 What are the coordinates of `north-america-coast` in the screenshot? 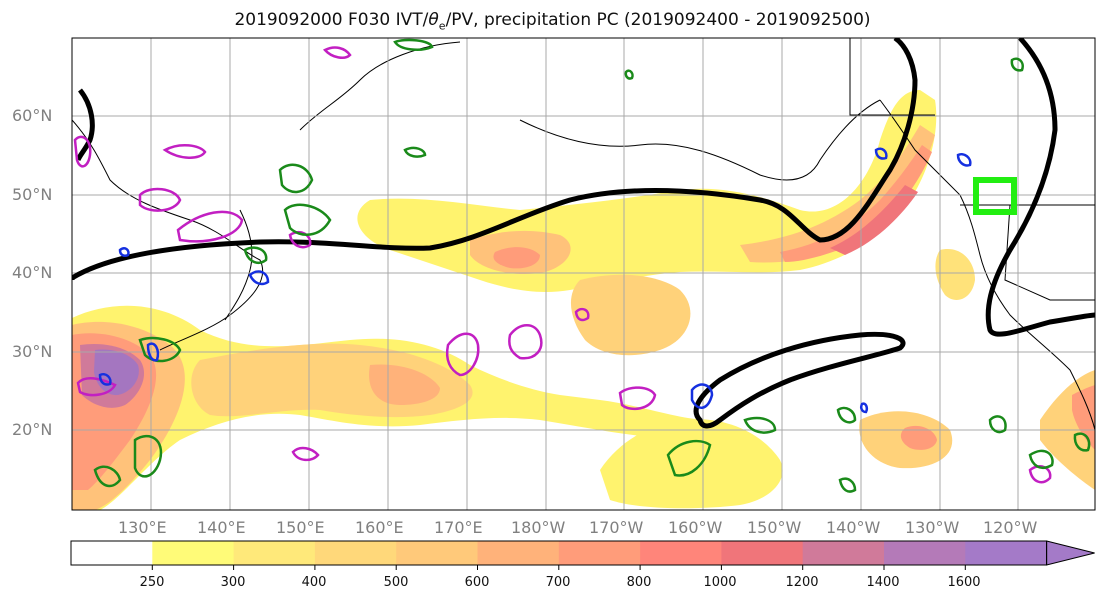 It's located at (987, 265).